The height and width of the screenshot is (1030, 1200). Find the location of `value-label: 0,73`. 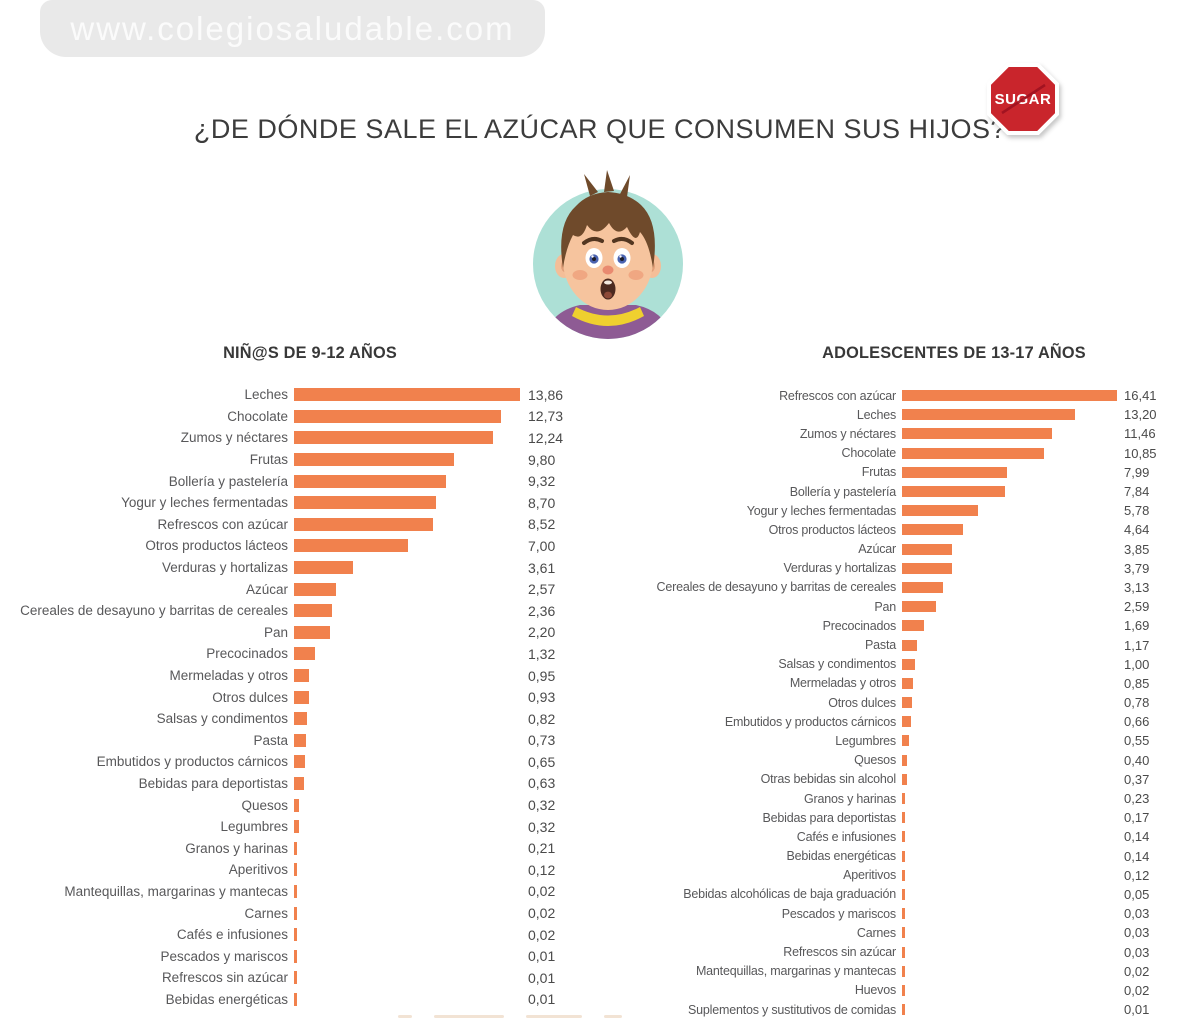

value-label: 0,73 is located at coordinates (542, 740).